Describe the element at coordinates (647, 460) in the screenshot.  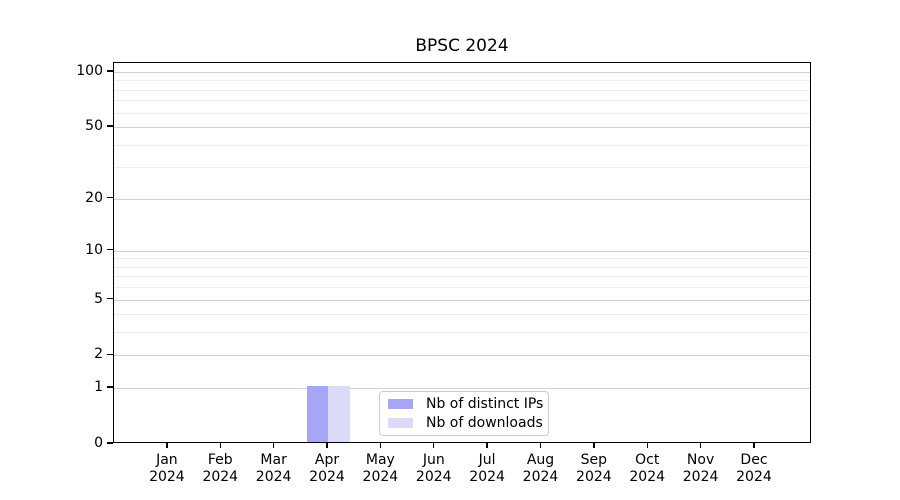
I see `x-tick-label-month: Oct` at that location.